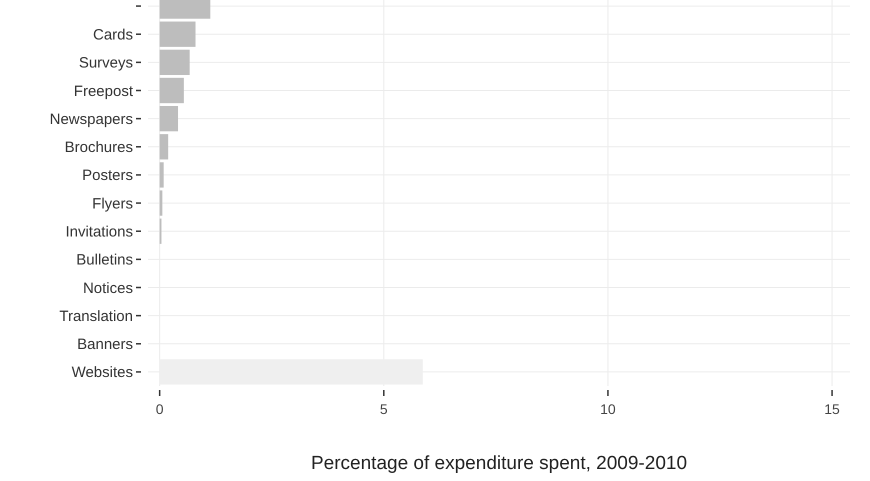 The width and height of the screenshot is (870, 481). Describe the element at coordinates (107, 175) in the screenshot. I see `y-tick-label: Posters` at that location.